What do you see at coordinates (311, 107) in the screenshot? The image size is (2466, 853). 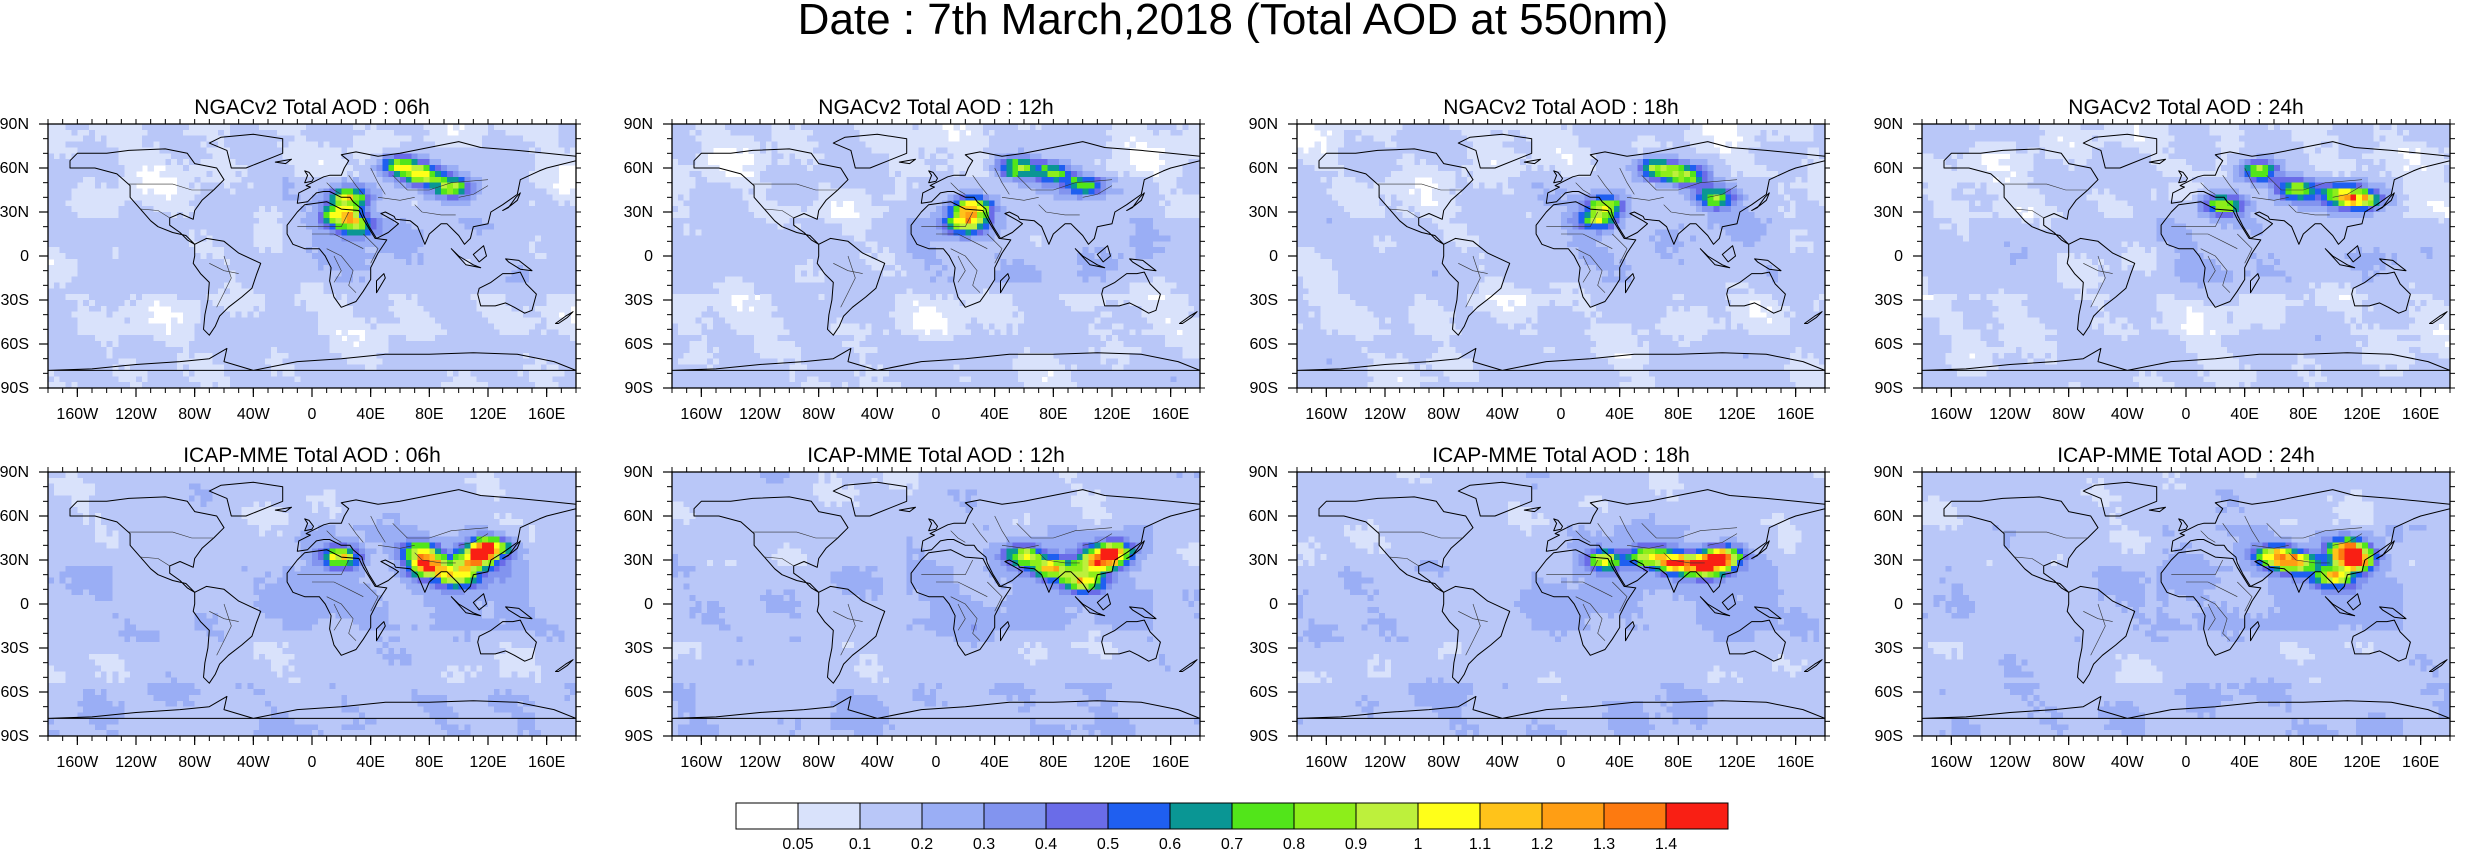 I see `panel-title: NGACv2 Total AOD : 06h` at bounding box center [311, 107].